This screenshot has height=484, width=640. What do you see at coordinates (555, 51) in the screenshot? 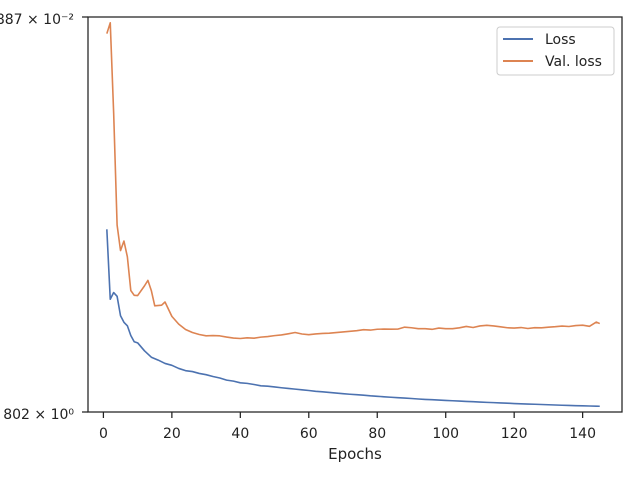
I see `legend: Loss Val. loss` at bounding box center [555, 51].